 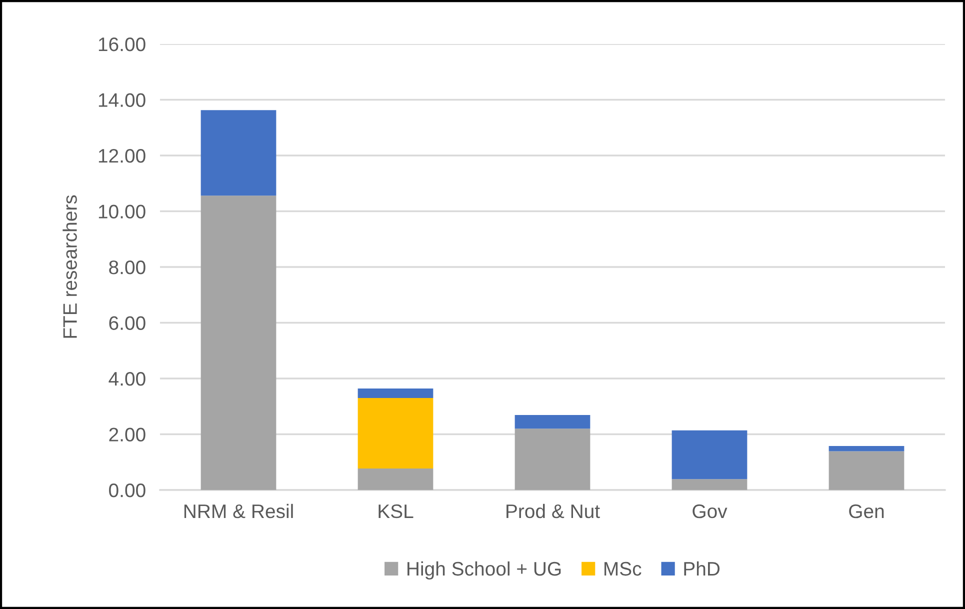 I want to click on y-tick-label: 0.00, so click(x=127, y=490).